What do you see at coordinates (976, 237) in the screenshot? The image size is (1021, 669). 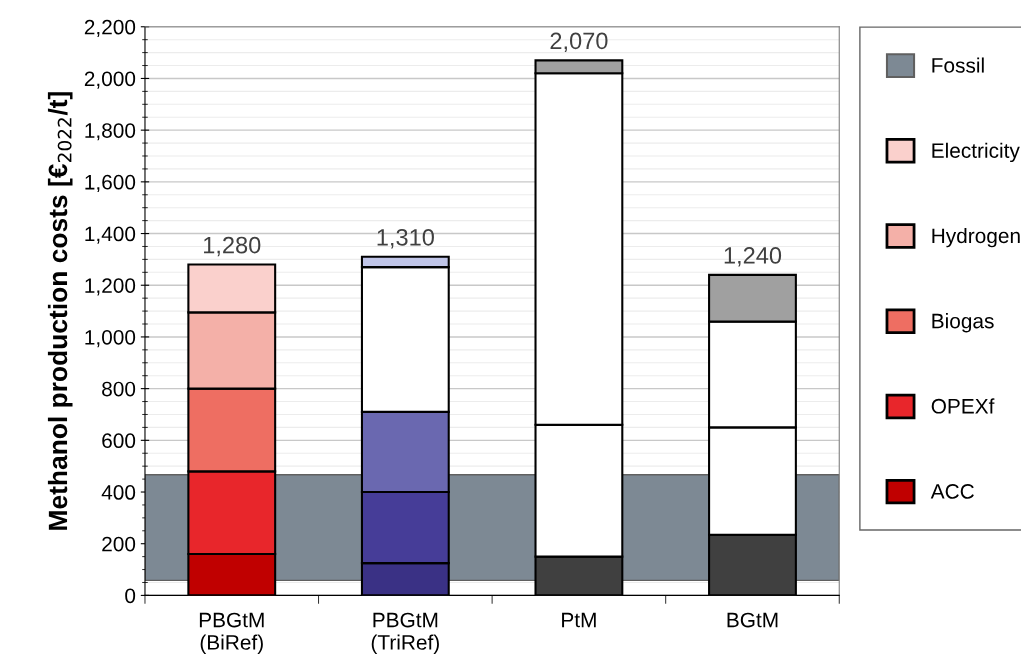 I see `legend-label: Hydrogen` at bounding box center [976, 237].